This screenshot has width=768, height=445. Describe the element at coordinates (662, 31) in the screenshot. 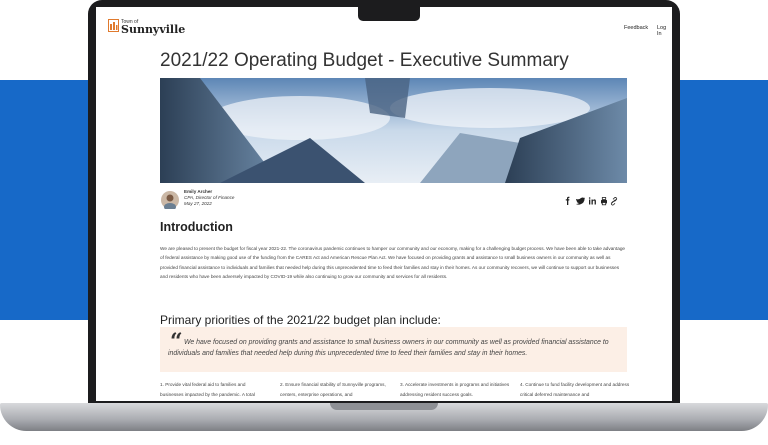

I see `nav-login: Log In` at that location.